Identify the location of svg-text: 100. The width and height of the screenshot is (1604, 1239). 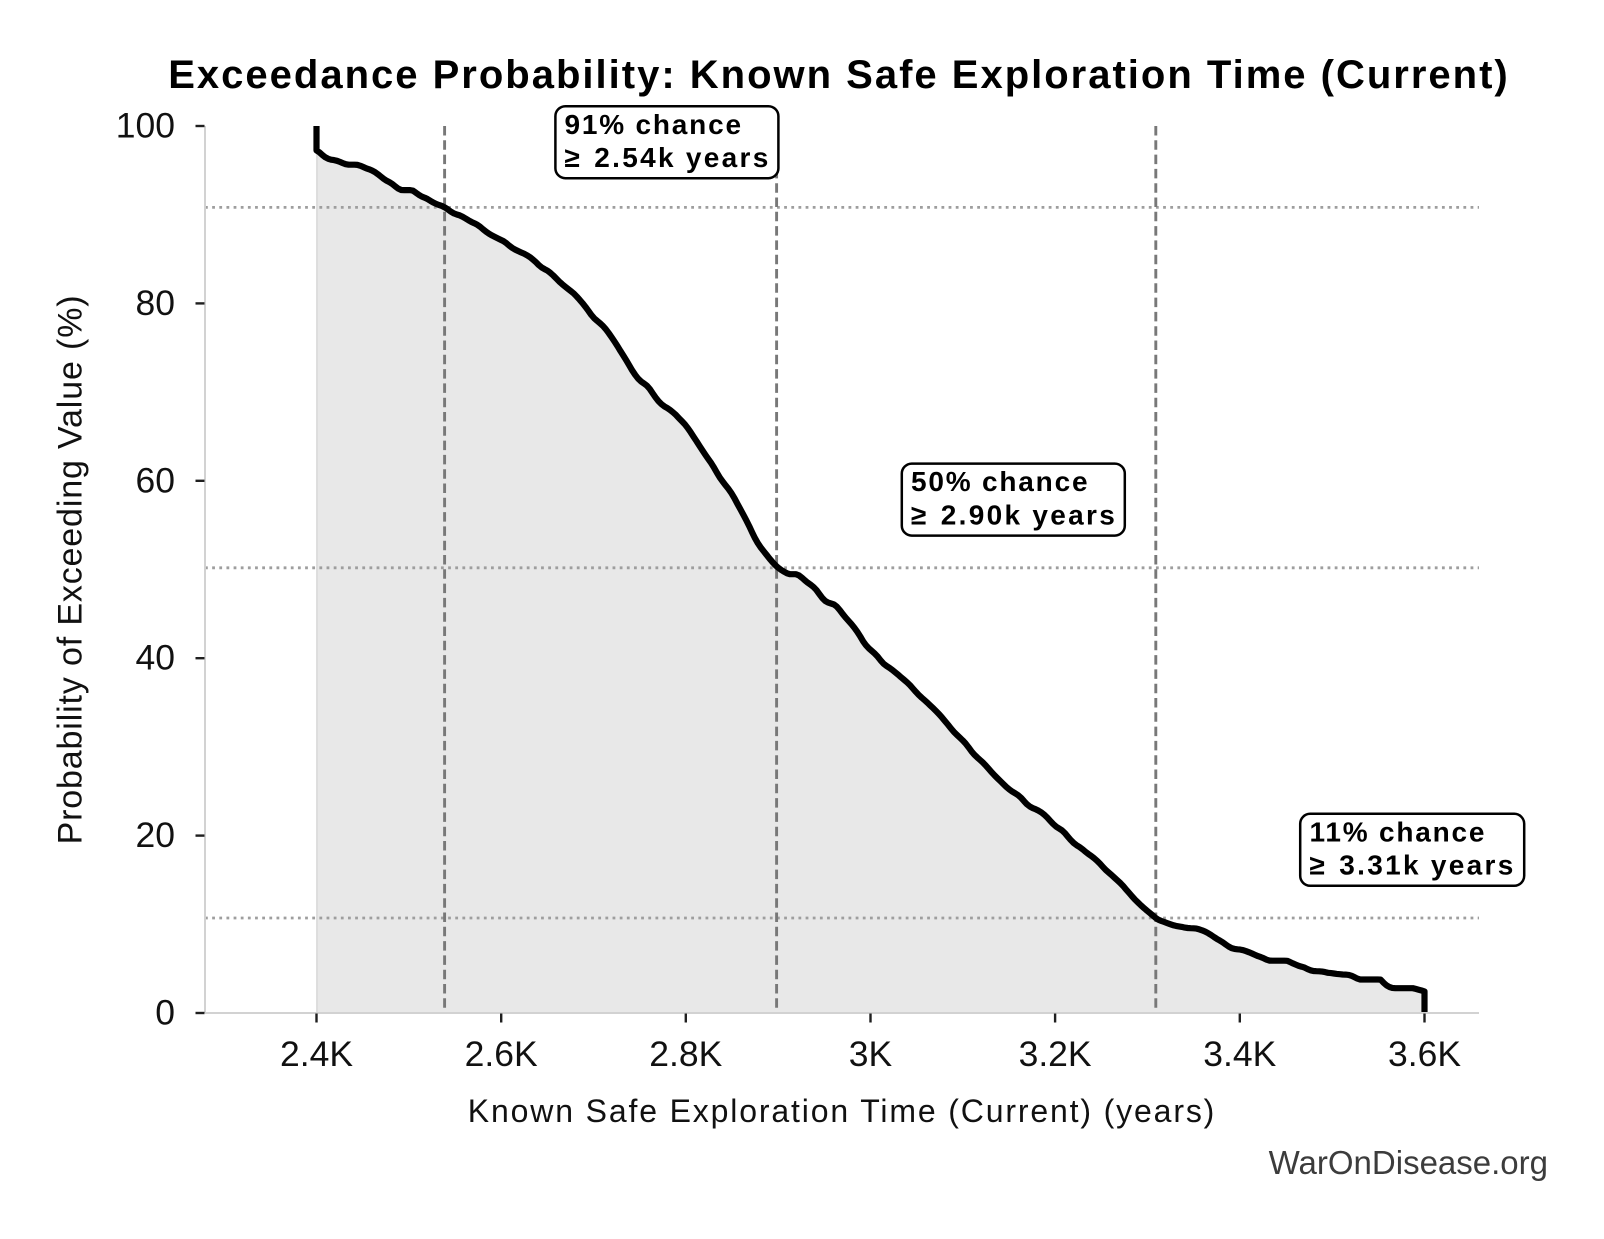
(145, 126).